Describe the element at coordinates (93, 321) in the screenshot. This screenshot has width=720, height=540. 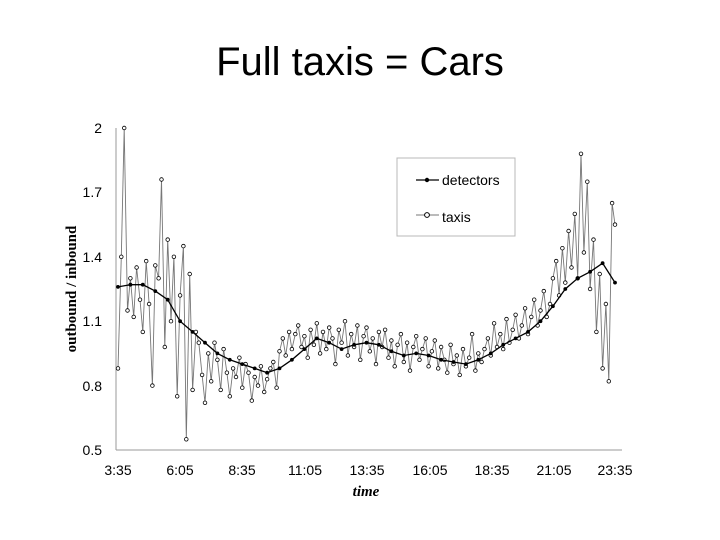
I see `y-tick-label: 1.1` at that location.